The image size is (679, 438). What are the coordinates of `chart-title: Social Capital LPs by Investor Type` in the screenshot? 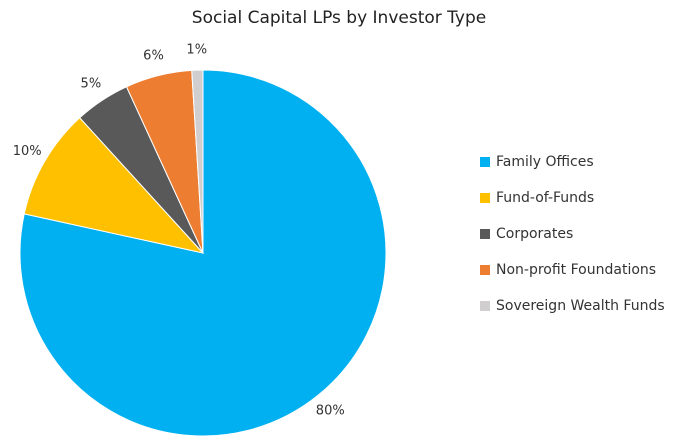 It's located at (339, 18).